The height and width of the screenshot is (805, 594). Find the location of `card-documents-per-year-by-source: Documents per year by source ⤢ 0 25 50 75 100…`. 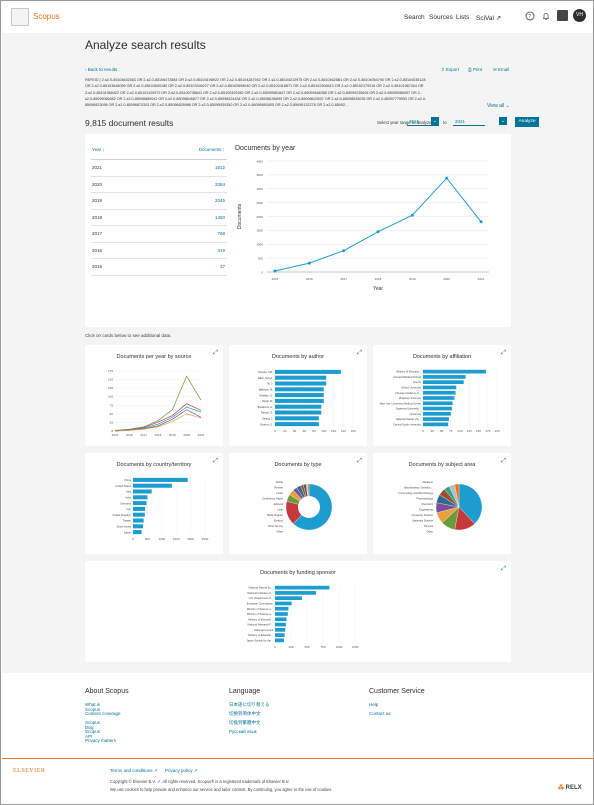

card-documents-per-year-by-source: Documents per year by source ⤢ 0 25 50 75 100… is located at coordinates (154, 395).